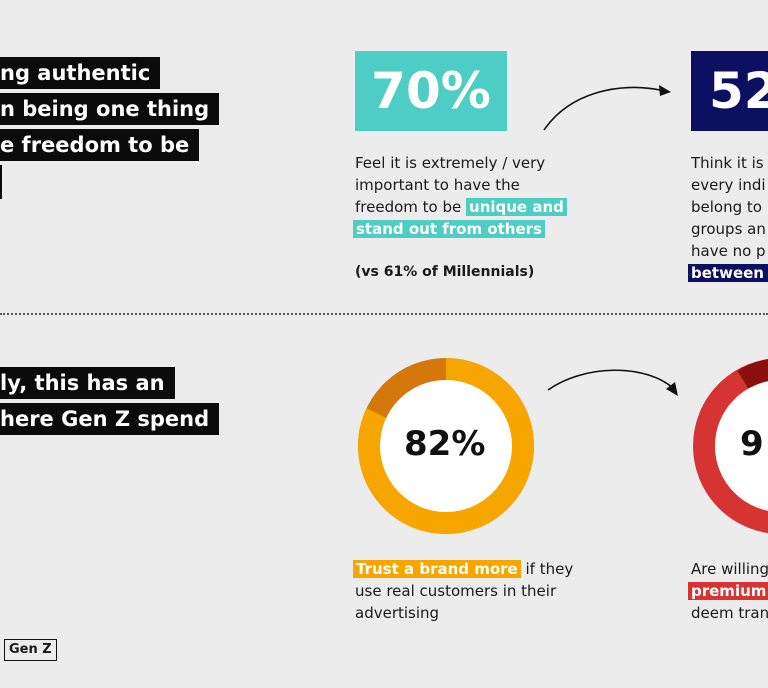 This screenshot has width=768, height=688. What do you see at coordinates (607, 108) in the screenshot?
I see `top-arrow-icon` at bounding box center [607, 108].